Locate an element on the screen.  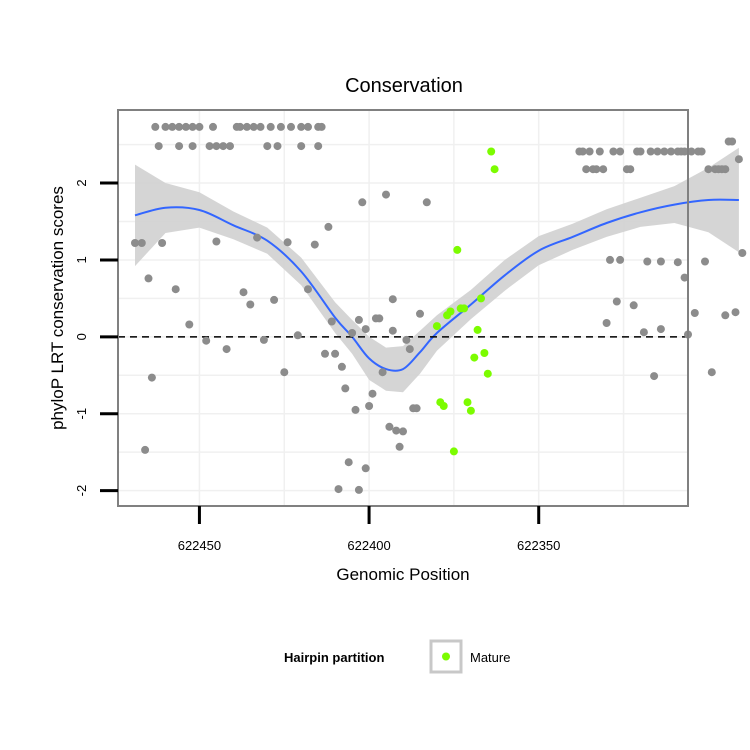
y-axis: -2 -1 0 1 2 is located at coordinates (96, 337).